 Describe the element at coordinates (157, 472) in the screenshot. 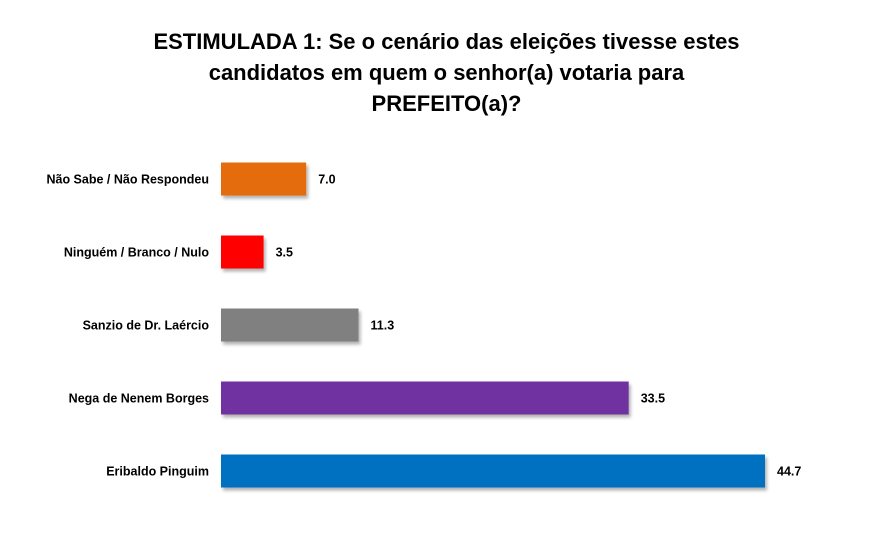

I see `category-label-eribaldo-pinguim: Eribaldo Pinguim` at that location.